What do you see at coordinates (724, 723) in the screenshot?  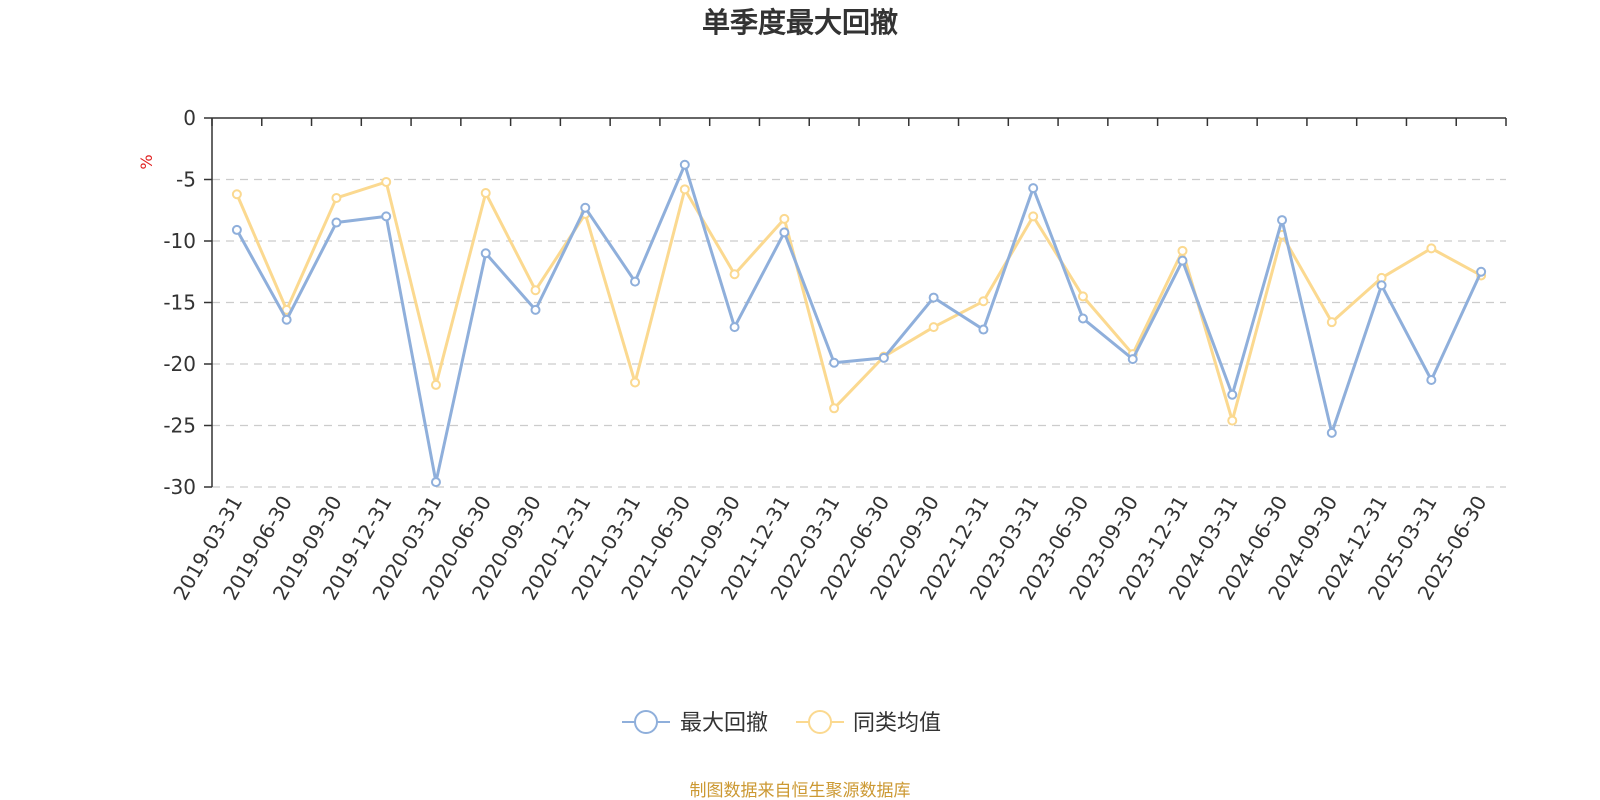 I see `legend-label: 最大回撤` at bounding box center [724, 723].